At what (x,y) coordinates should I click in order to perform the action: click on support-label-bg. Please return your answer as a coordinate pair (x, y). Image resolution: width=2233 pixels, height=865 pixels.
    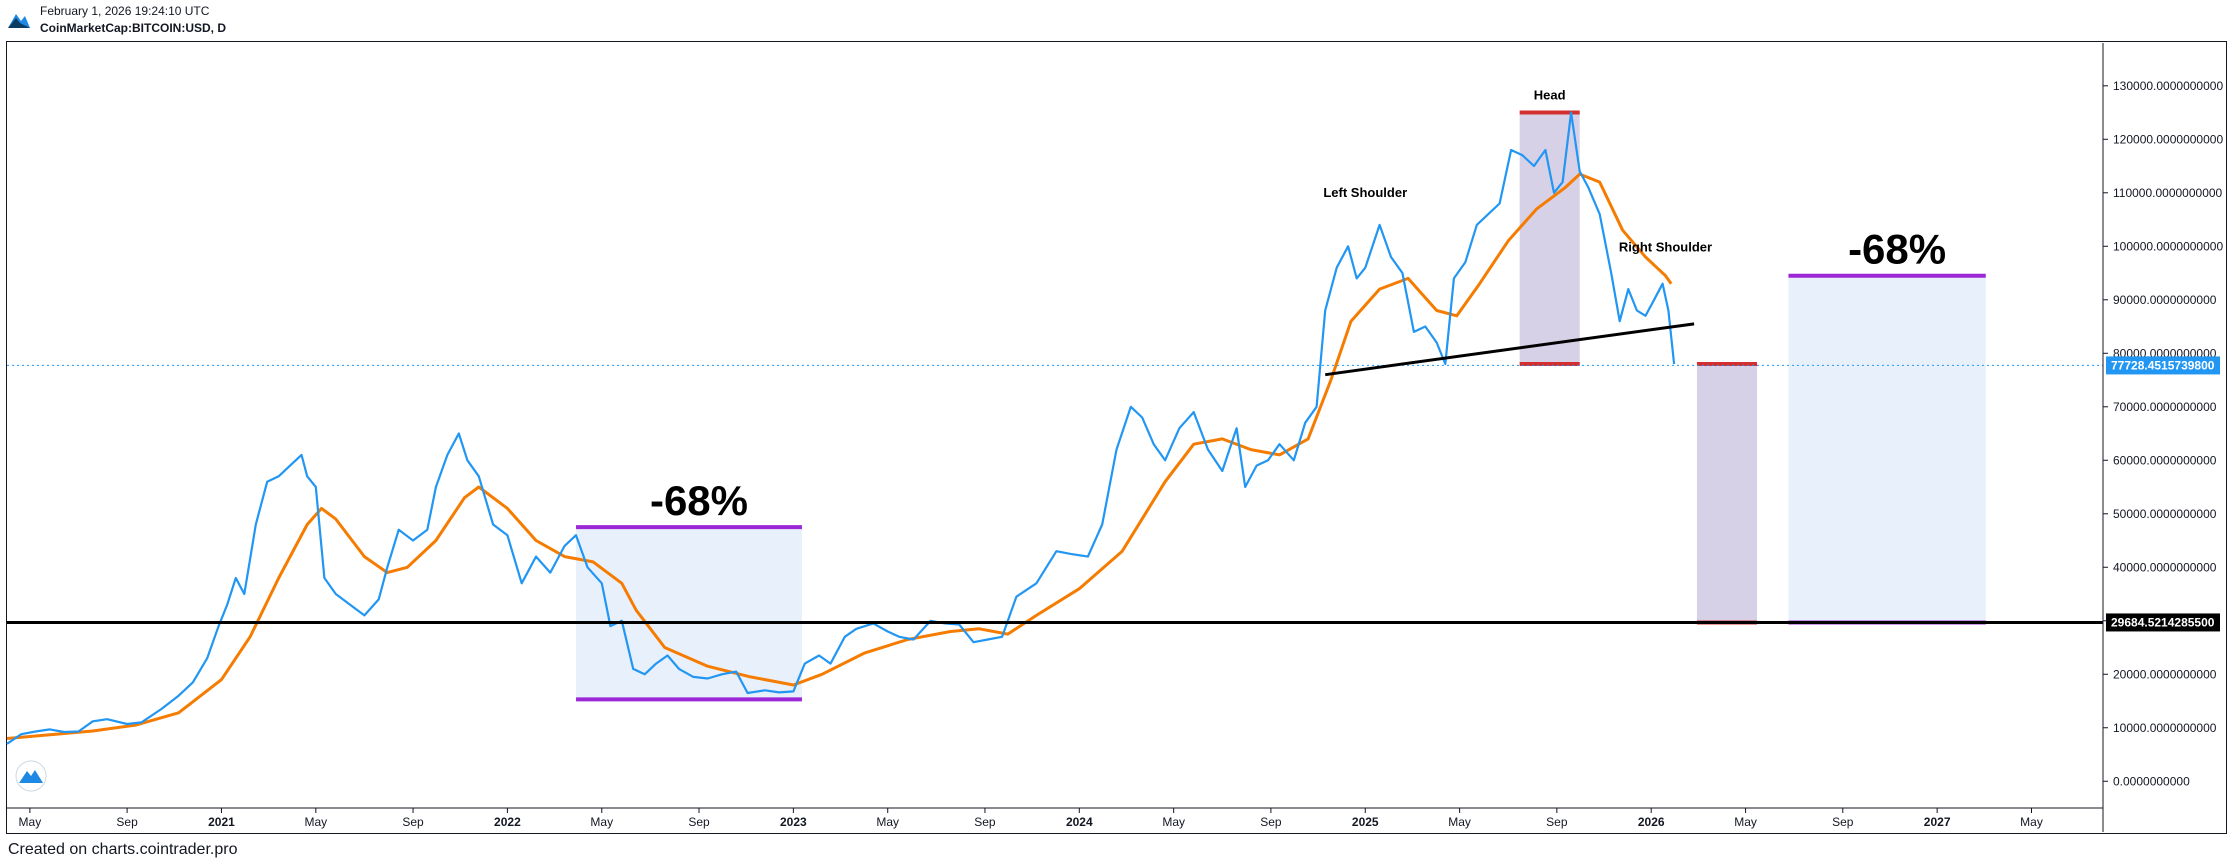
    Looking at the image, I should click on (2163, 622).